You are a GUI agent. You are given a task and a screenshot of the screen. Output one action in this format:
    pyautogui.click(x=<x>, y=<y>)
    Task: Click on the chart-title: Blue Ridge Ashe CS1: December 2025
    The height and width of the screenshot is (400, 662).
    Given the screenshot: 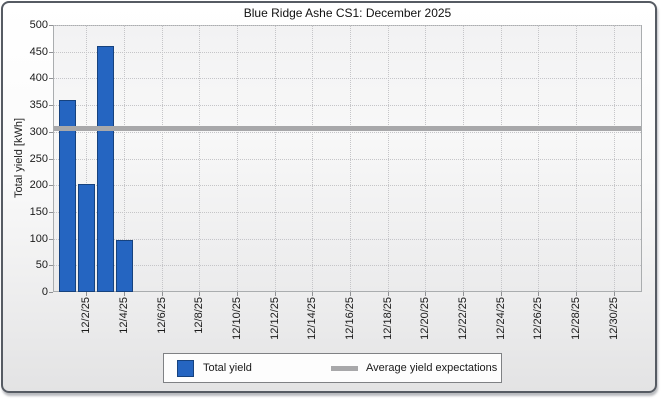 What is the action you would take?
    pyautogui.click(x=347, y=13)
    